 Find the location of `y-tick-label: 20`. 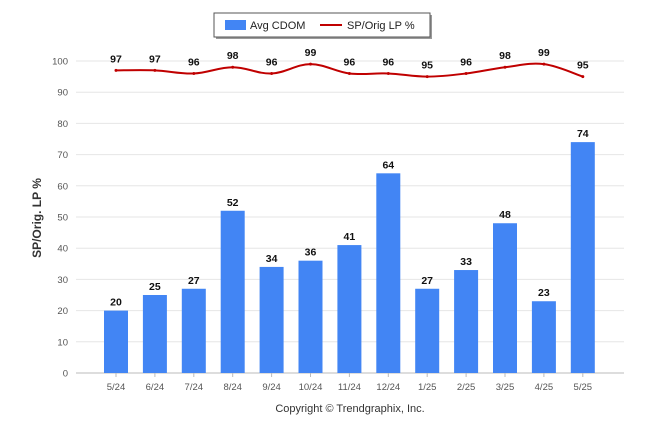

y-tick-label: 20 is located at coordinates (62, 311).